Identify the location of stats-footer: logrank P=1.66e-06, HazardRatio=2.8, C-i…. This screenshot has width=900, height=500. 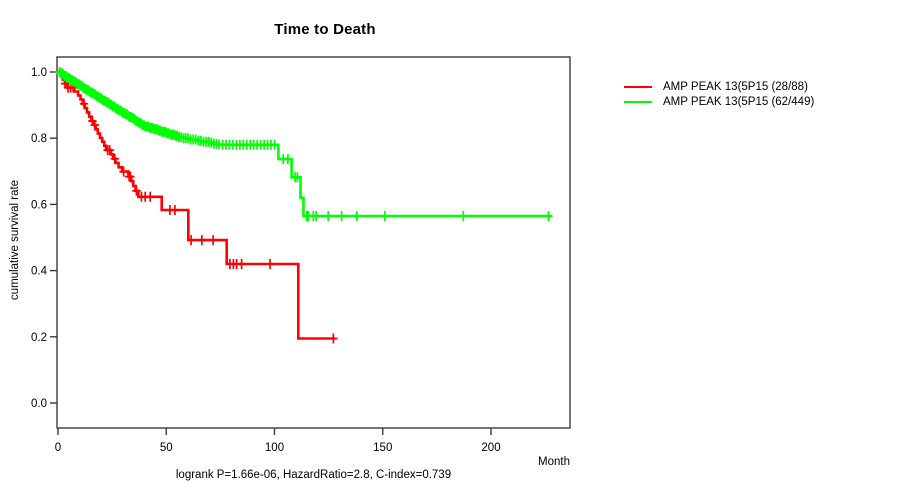
(313, 475).